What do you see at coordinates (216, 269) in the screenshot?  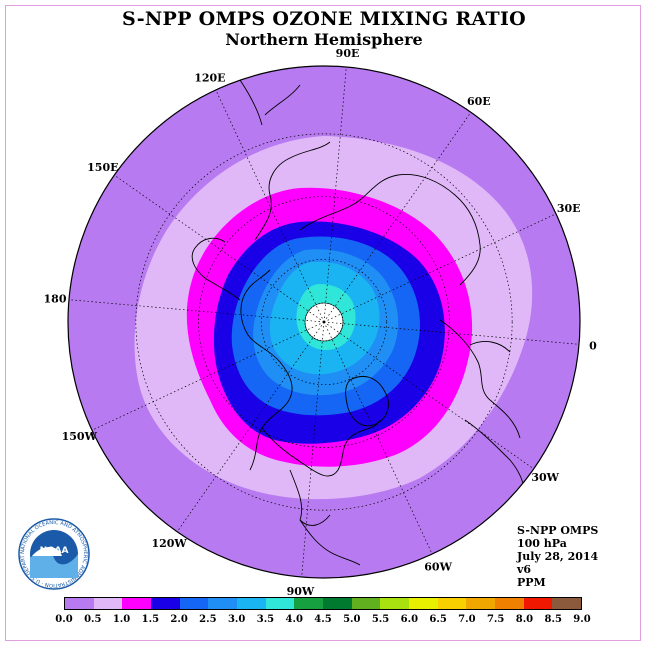 I see `coastline-alaska` at bounding box center [216, 269].